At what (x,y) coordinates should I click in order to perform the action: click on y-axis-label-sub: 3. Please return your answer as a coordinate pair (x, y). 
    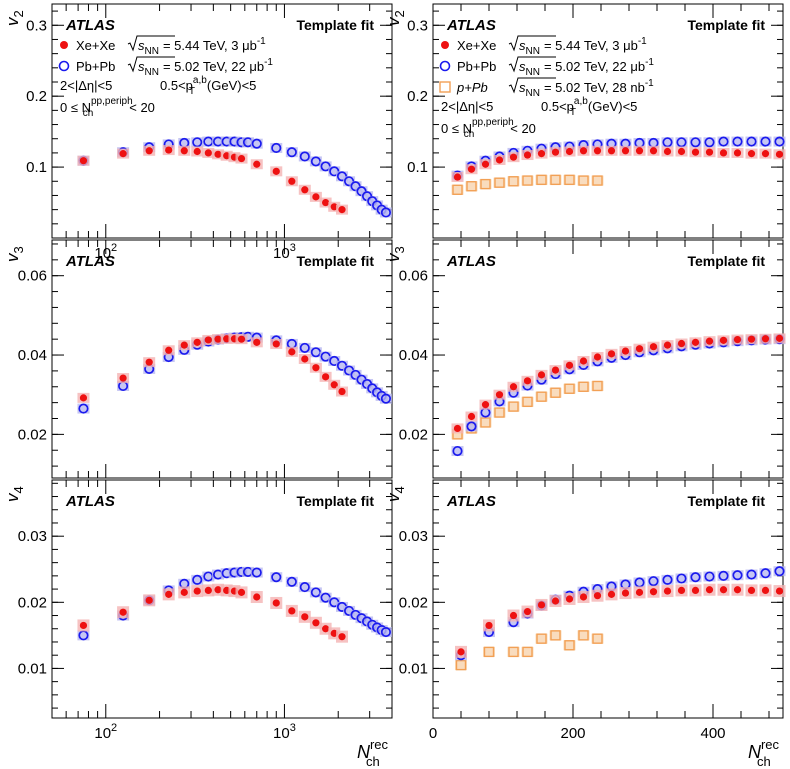
    Looking at the image, I should click on (18, 249).